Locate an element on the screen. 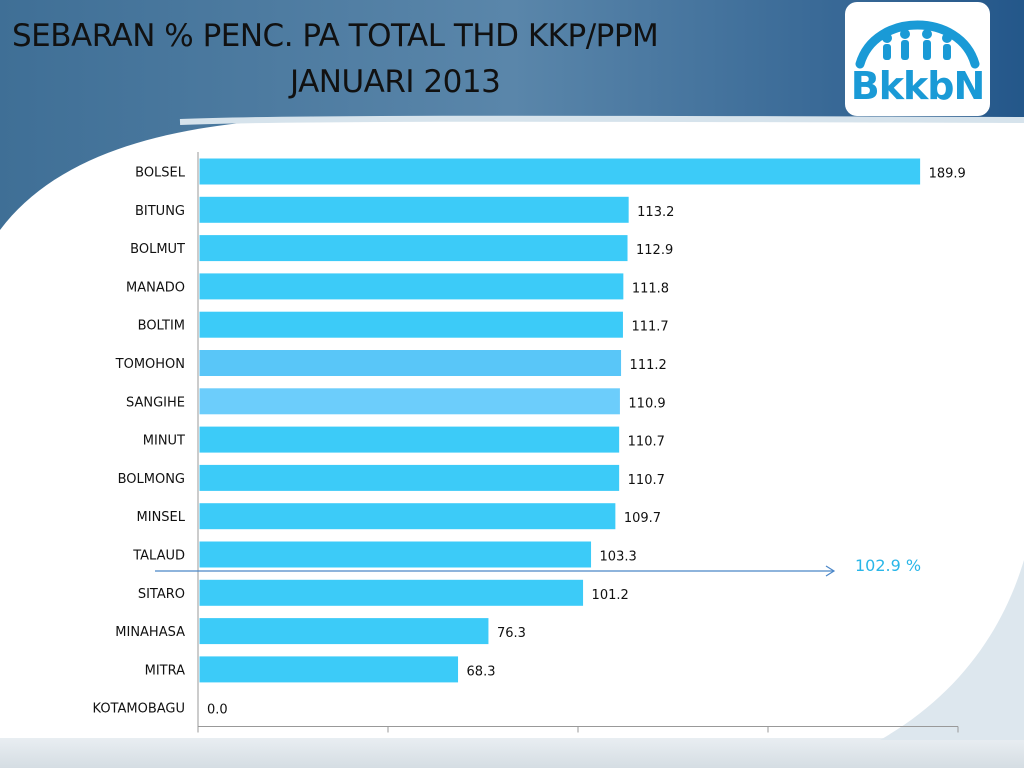 The height and width of the screenshot is (768, 1024). category-label: SANGIHE is located at coordinates (155, 402).